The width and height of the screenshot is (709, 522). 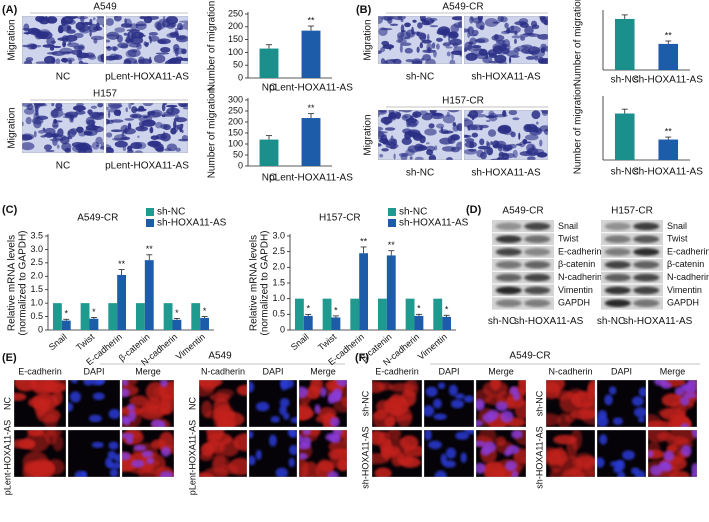 What do you see at coordinates (658, 321) in the screenshot?
I see `blot-column-label: sh-HOXA11-AS` at bounding box center [658, 321].